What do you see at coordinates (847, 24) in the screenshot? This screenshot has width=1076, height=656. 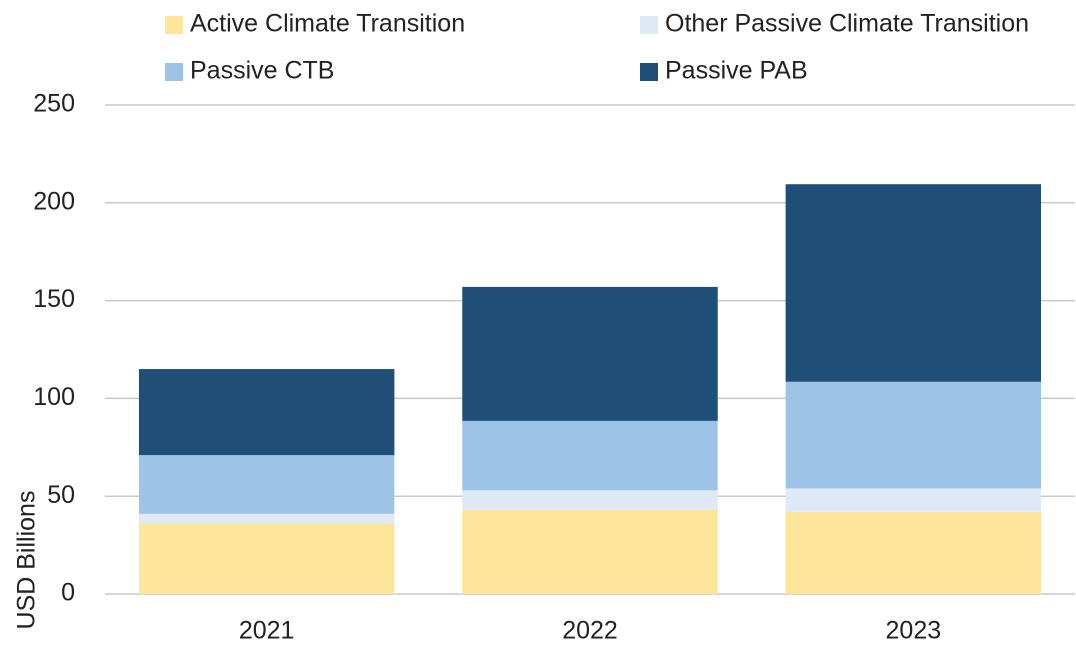 I see `legend-label: Other Passive Climate Transition` at bounding box center [847, 24].